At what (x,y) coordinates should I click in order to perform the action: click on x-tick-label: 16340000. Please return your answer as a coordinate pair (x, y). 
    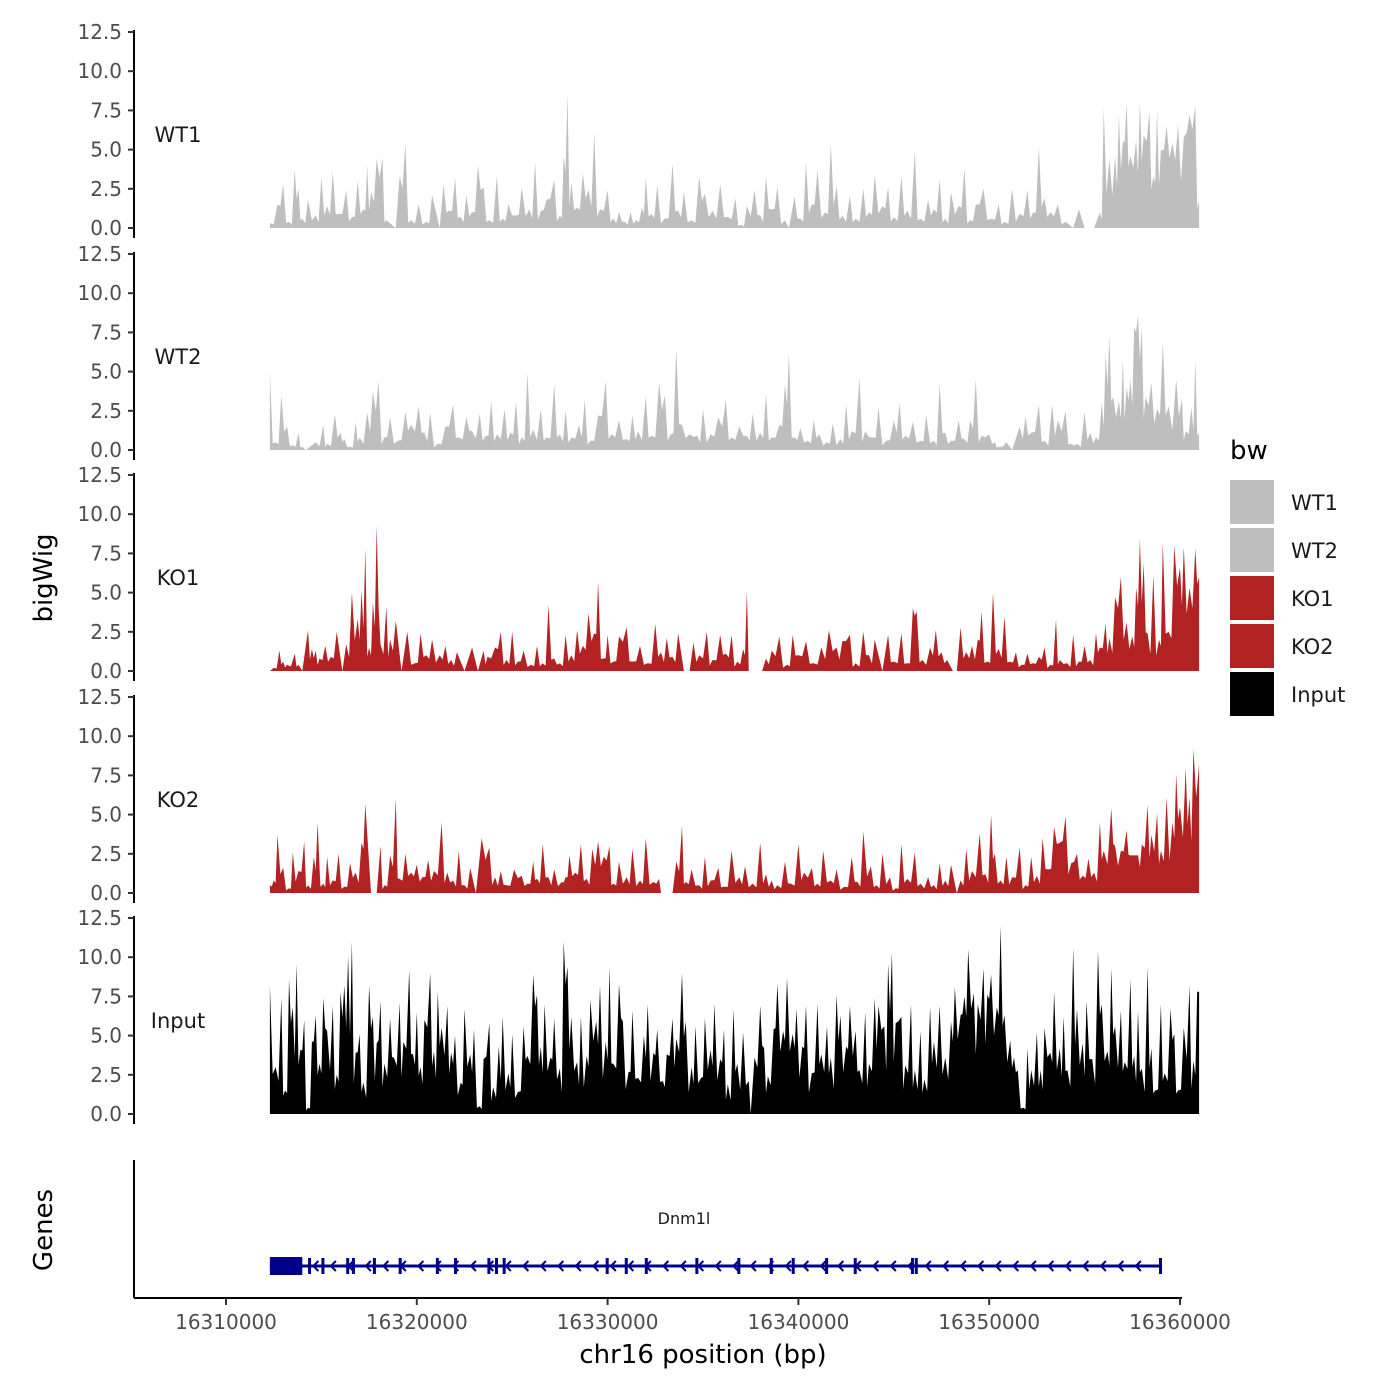
    Looking at the image, I should click on (799, 1322).